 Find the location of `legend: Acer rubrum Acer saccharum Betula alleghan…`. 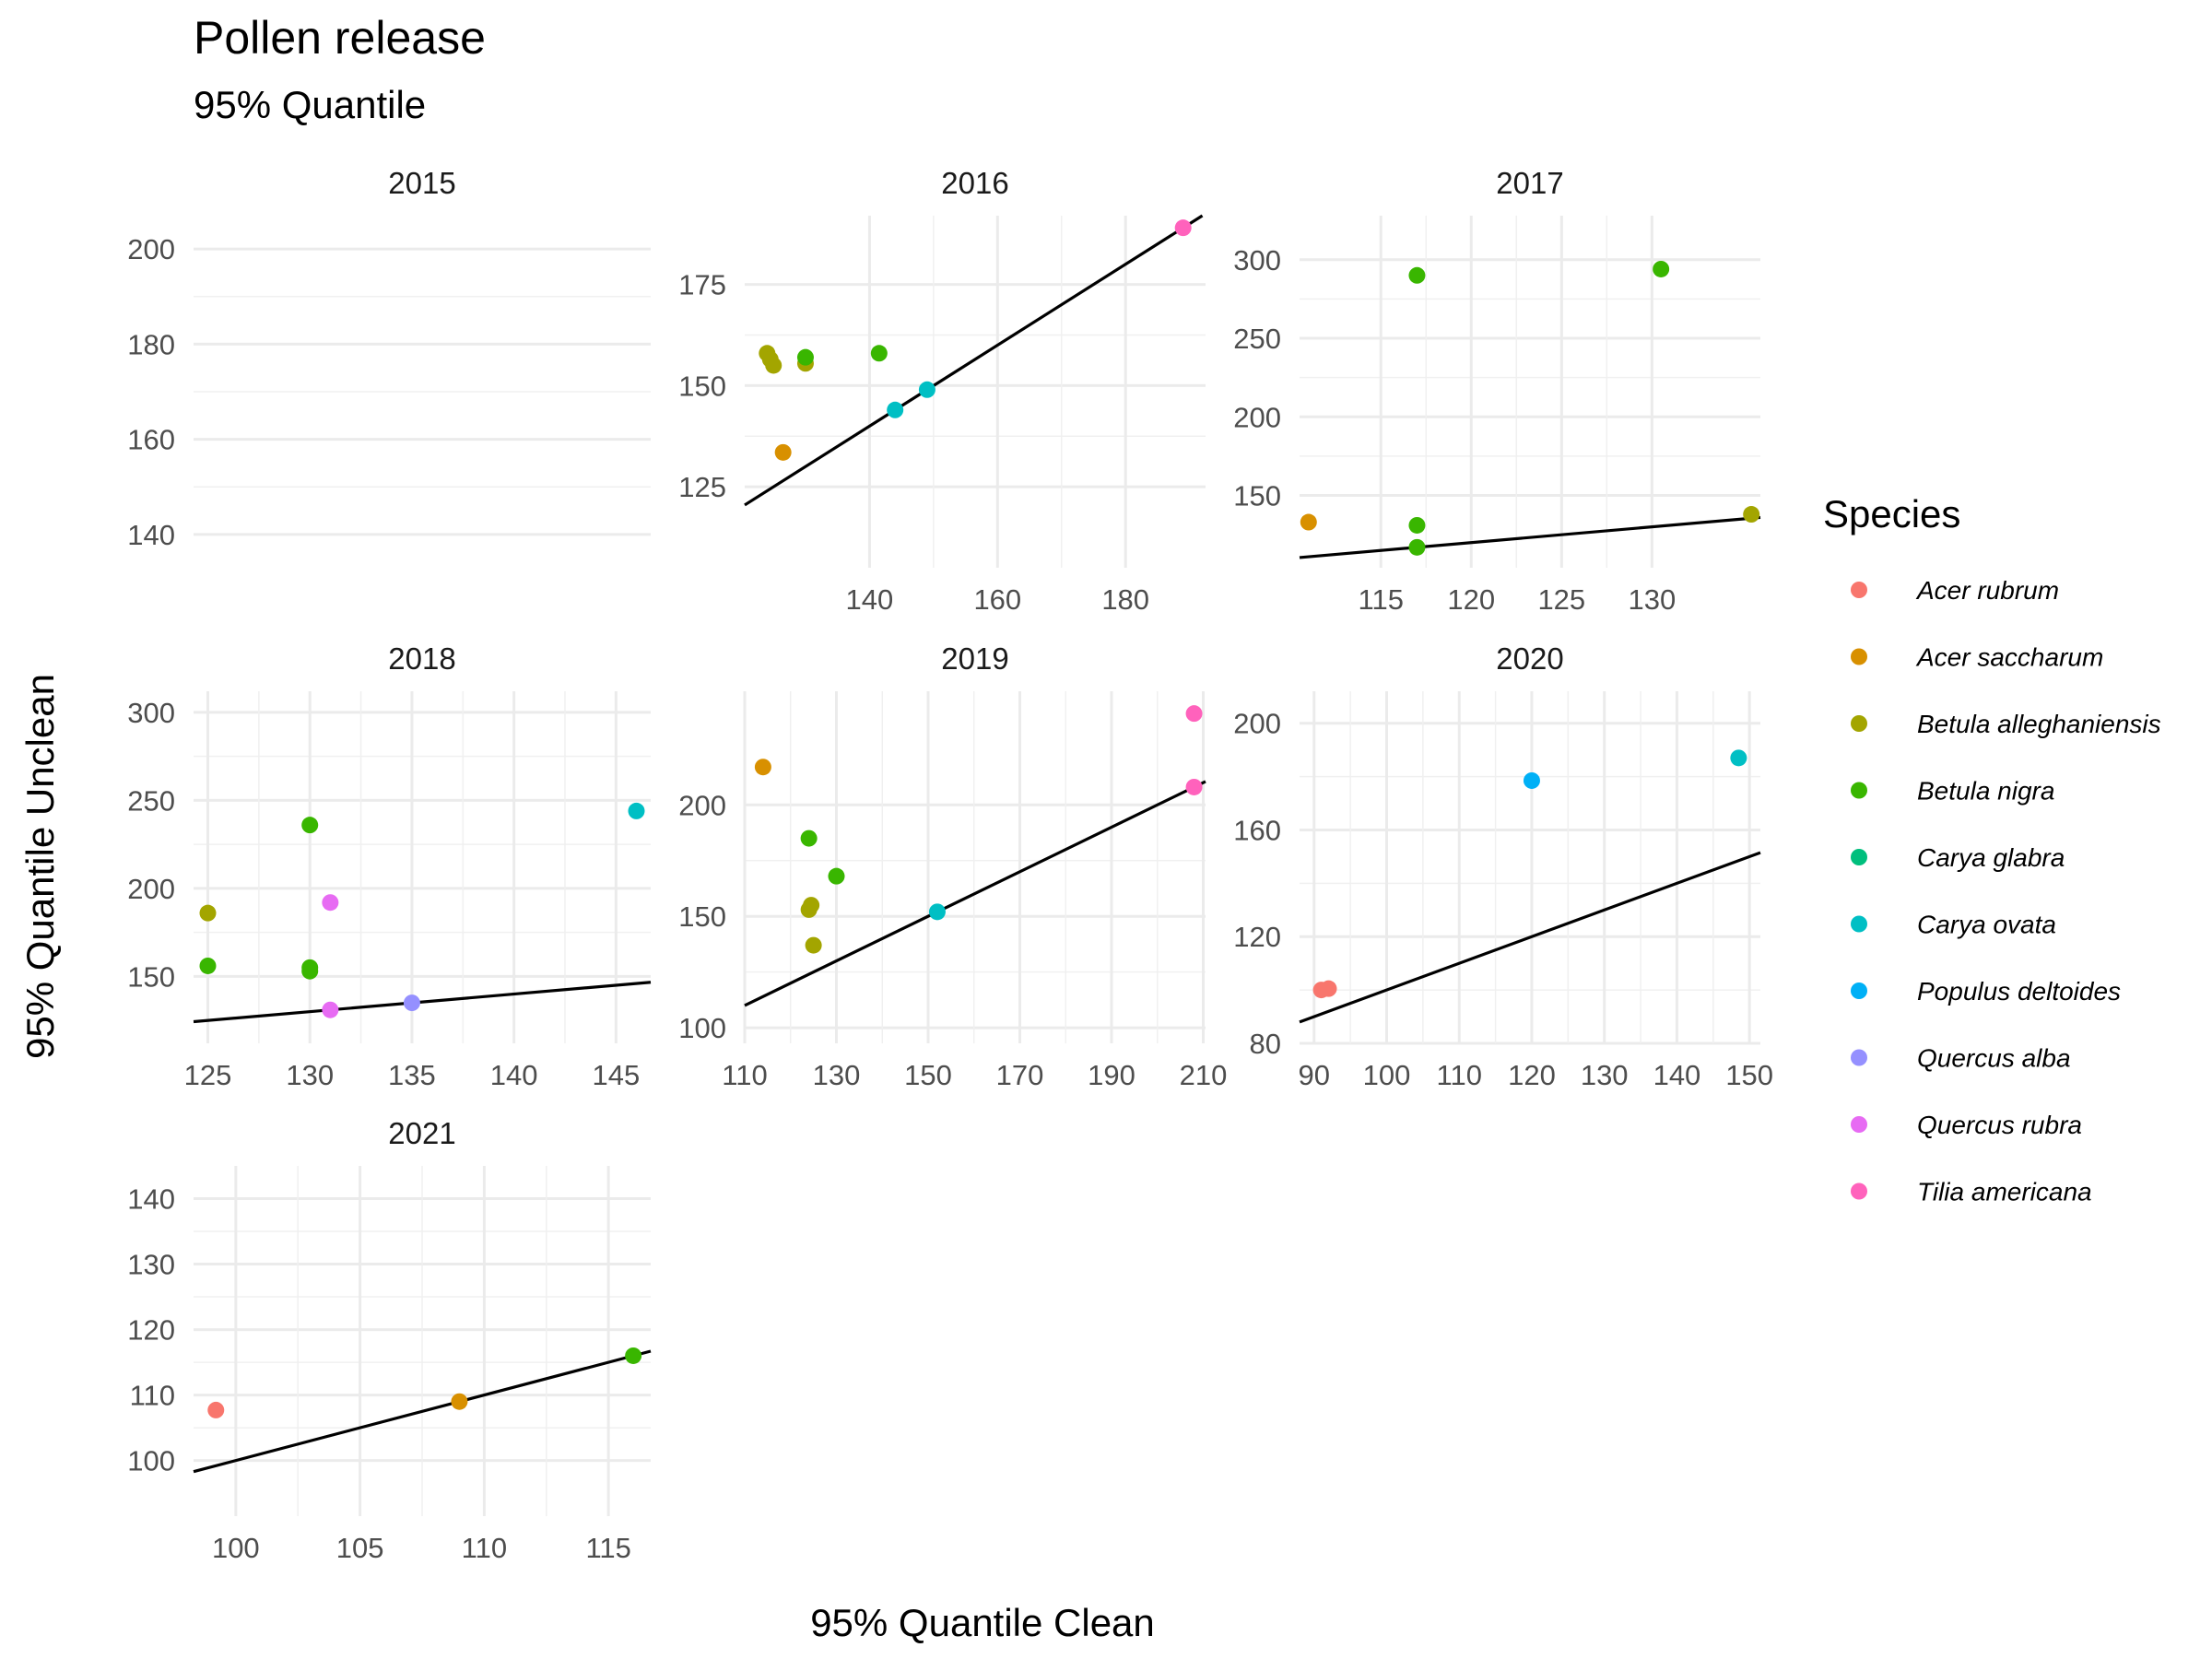

legend: Acer rubrum Acer saccharum Betula alleghan… is located at coordinates (2006, 891).